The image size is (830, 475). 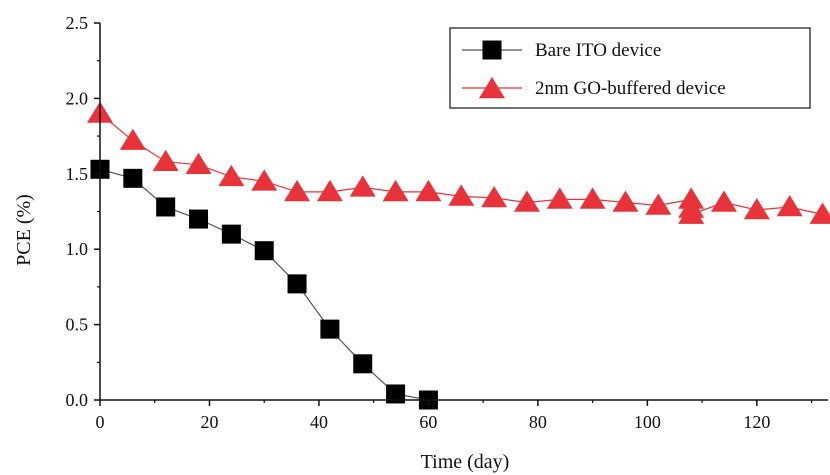 What do you see at coordinates (465, 462) in the screenshot?
I see `x-axis-label: Time (day)` at bounding box center [465, 462].